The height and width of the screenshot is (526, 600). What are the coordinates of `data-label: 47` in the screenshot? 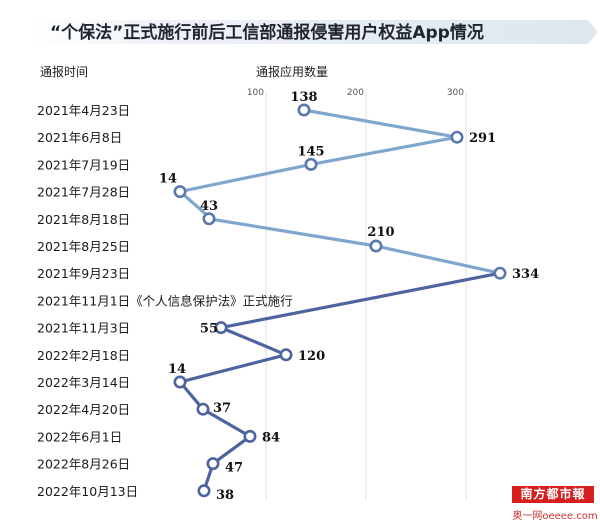 It's located at (234, 468).